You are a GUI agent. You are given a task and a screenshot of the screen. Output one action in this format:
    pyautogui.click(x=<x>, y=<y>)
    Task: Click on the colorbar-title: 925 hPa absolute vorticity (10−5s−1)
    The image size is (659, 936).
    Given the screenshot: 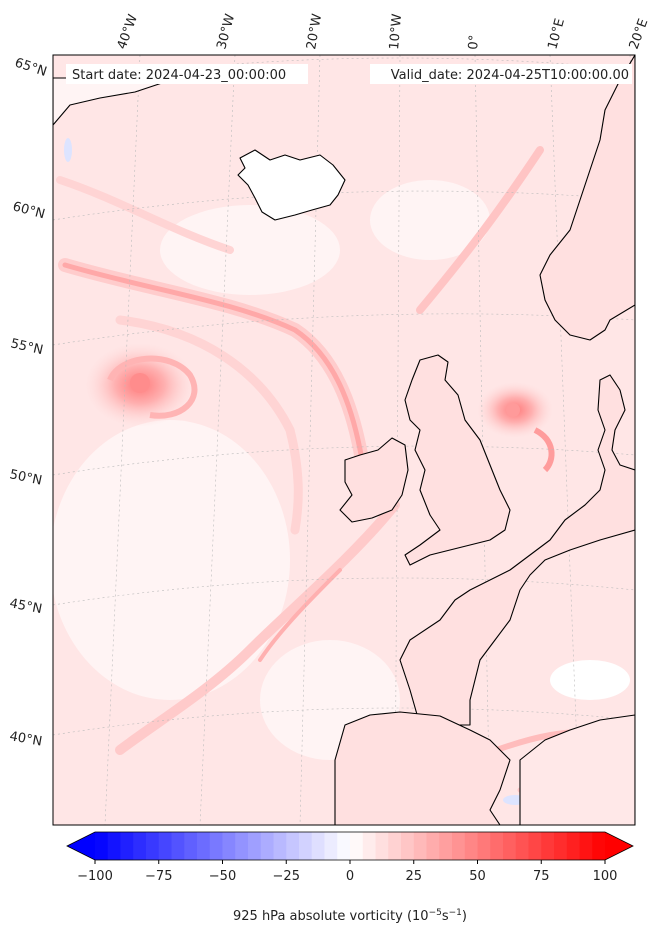 What is the action you would take?
    pyautogui.click(x=350, y=916)
    